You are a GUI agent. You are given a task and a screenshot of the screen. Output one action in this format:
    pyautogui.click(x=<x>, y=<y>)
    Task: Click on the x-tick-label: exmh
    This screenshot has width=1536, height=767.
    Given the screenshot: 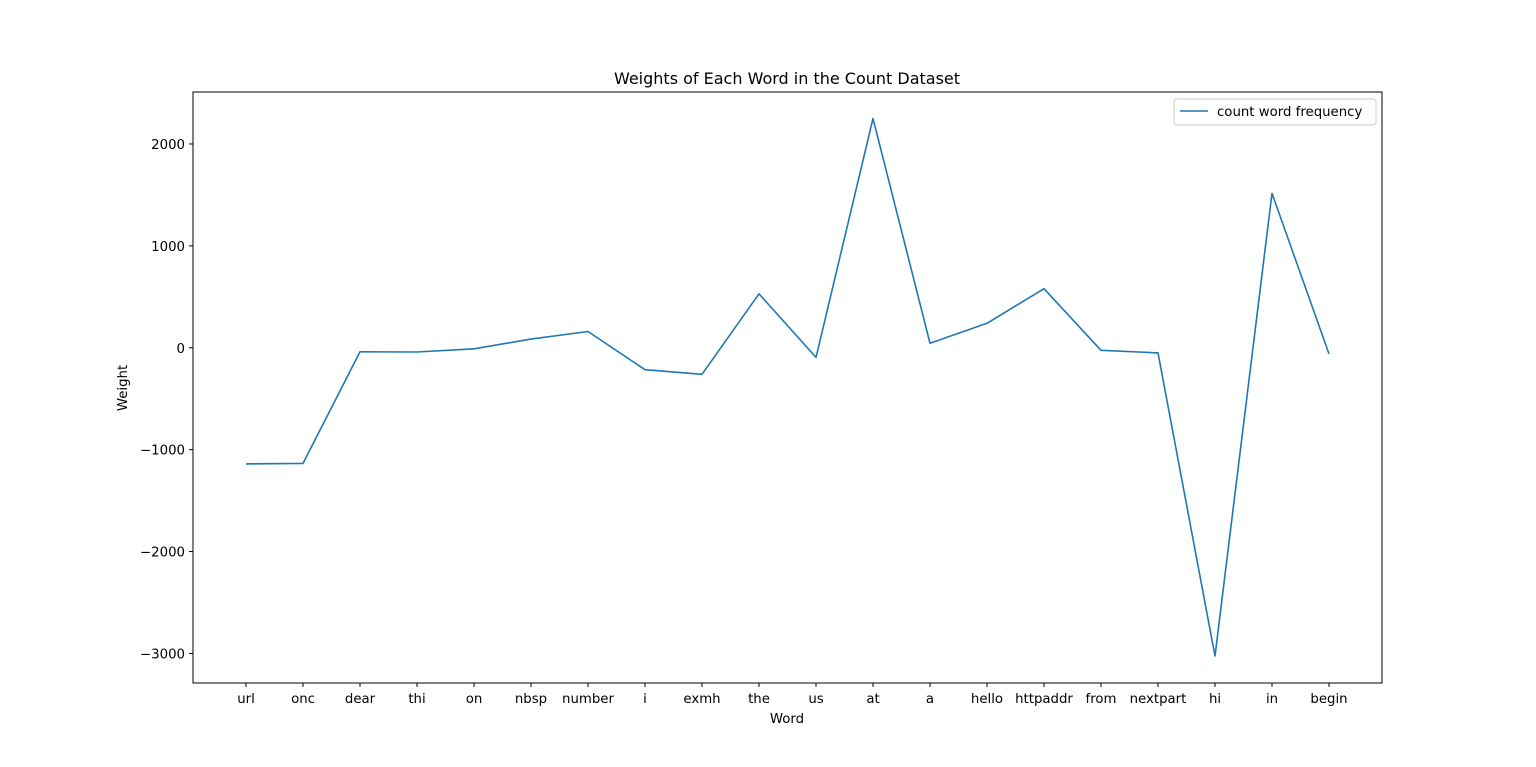 What is the action you would take?
    pyautogui.click(x=701, y=699)
    